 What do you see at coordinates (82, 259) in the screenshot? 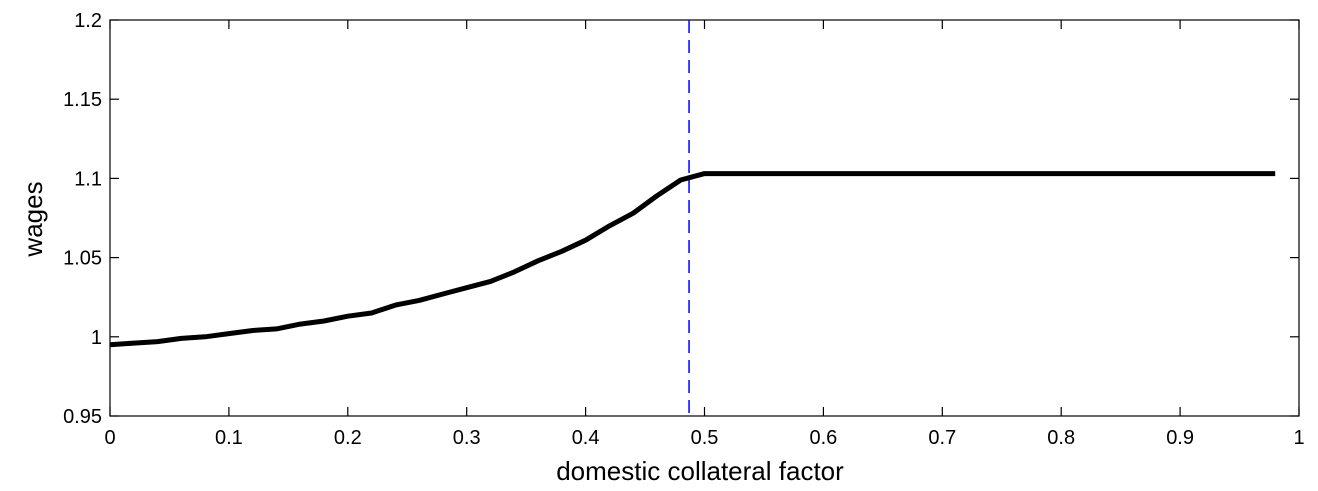
I see `y-tick-label: 1.05` at bounding box center [82, 259].